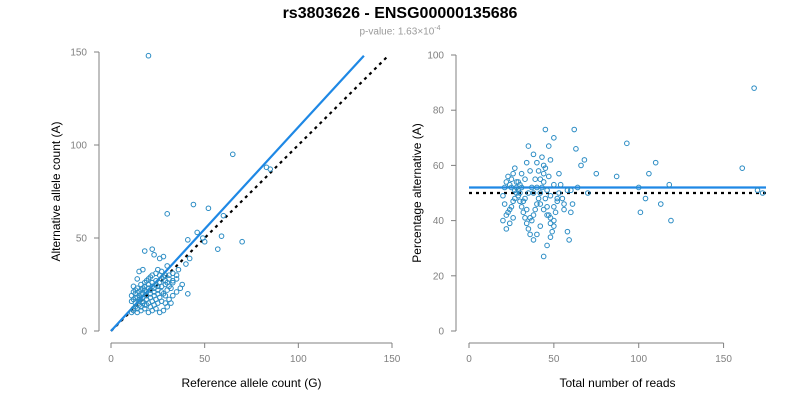  Describe the element at coordinates (78, 146) in the screenshot. I see `left-y-tick-label: 100` at that location.